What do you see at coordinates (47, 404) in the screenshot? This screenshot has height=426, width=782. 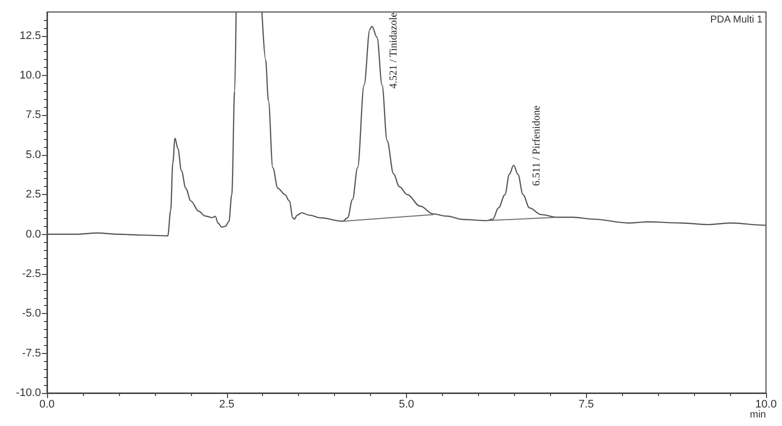 I see `x-tick-label: 0.0` at bounding box center [47, 404].